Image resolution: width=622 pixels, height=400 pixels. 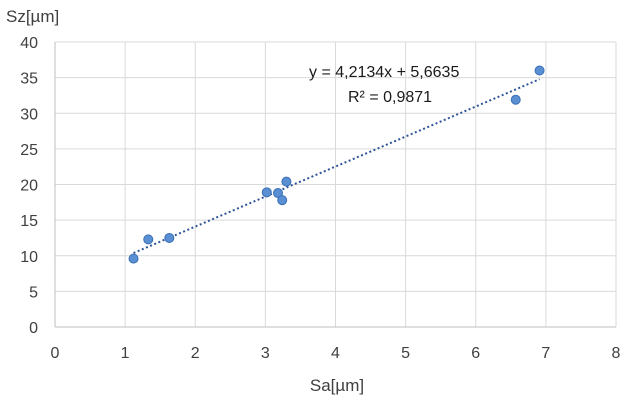 I want to click on x-tick-label: 8, so click(x=616, y=353).